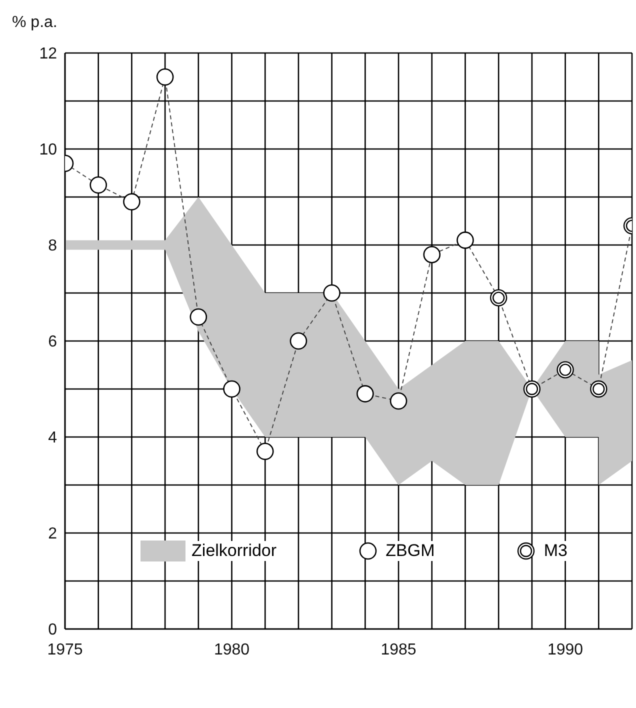 The height and width of the screenshot is (708, 636). Describe the element at coordinates (53, 630) in the screenshot. I see `y-tick-label: 0` at that location.